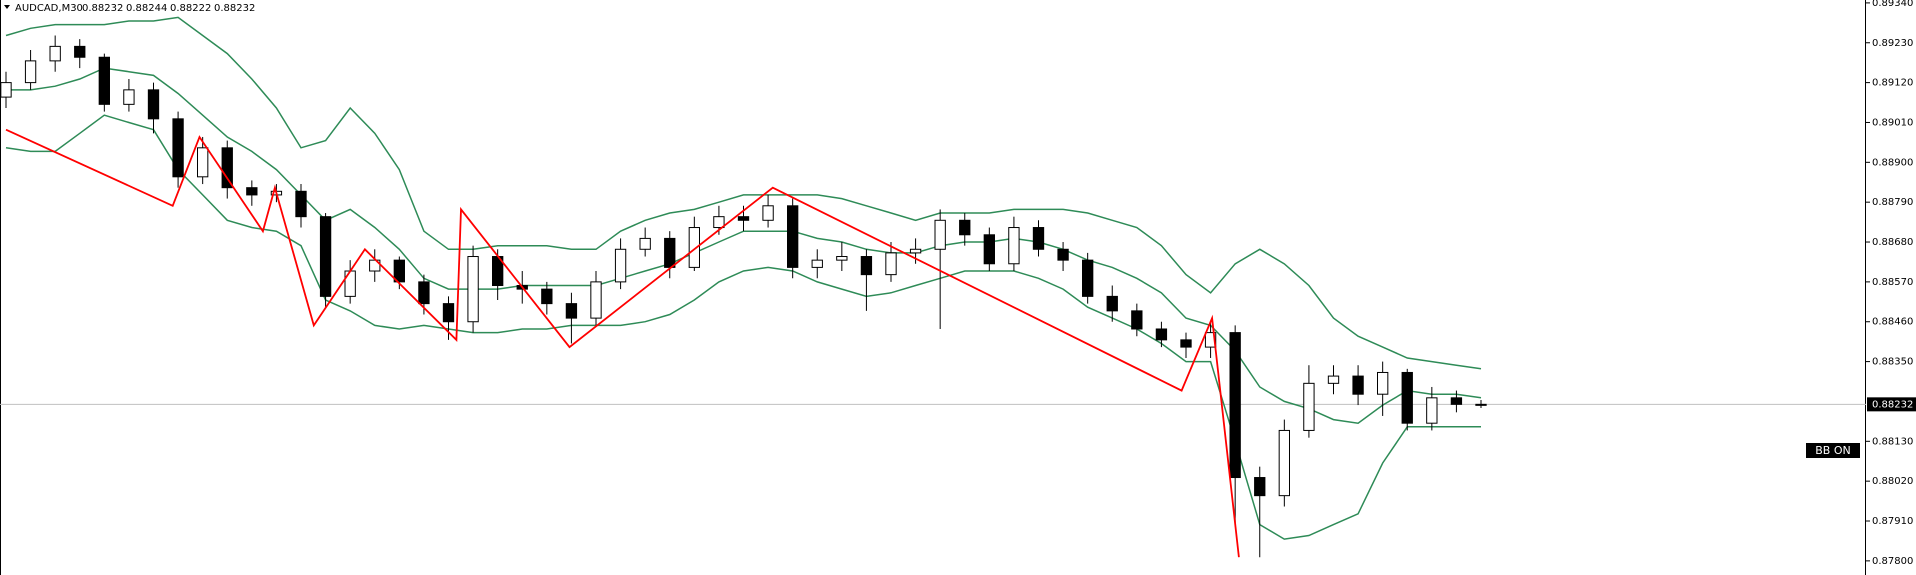 This screenshot has width=1916, height=575. I want to click on symbol-label: AUDCAD,M30, so click(49, 8).